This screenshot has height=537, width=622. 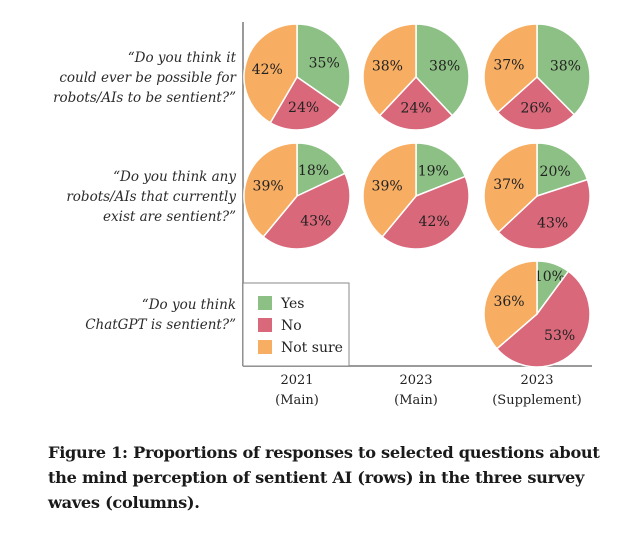 I want to click on pie-chart: 18% 43% 39%, so click(x=297, y=196).